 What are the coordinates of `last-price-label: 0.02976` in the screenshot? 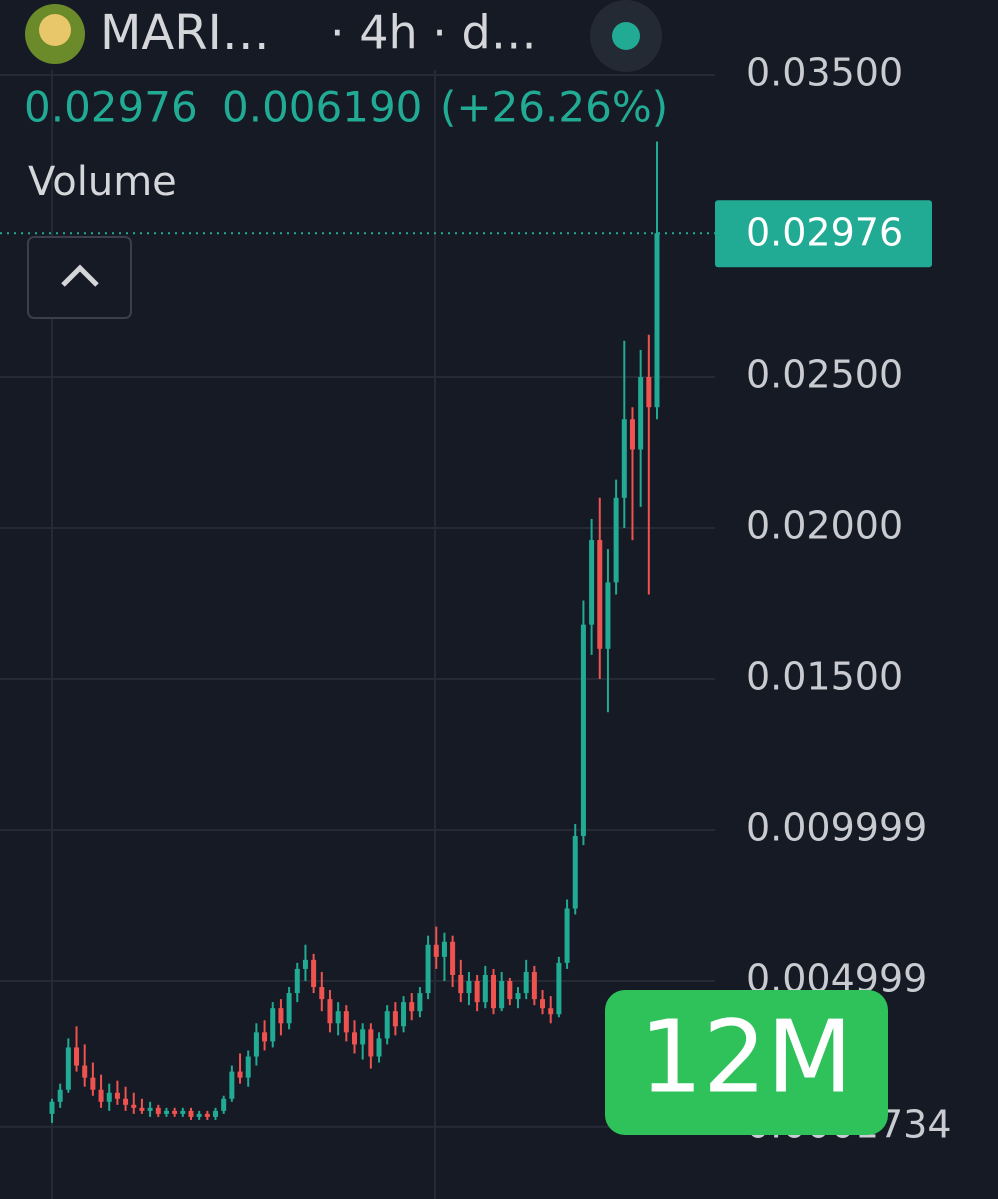 It's located at (824, 233).